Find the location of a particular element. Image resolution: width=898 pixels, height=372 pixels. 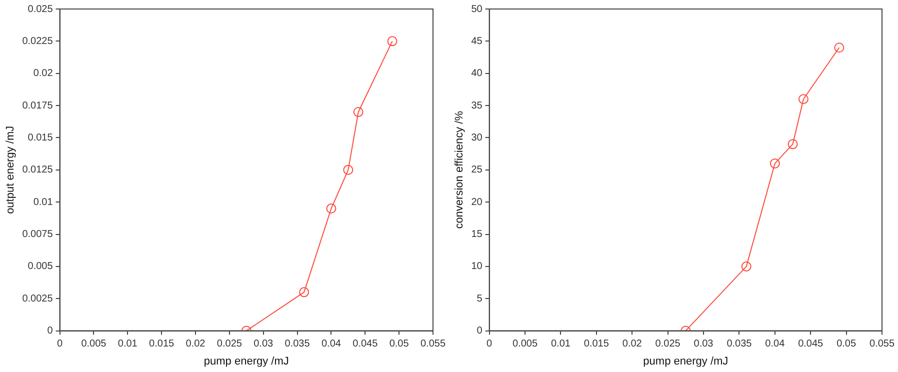

y-tick-label: 0.025 is located at coordinates (41, 9).